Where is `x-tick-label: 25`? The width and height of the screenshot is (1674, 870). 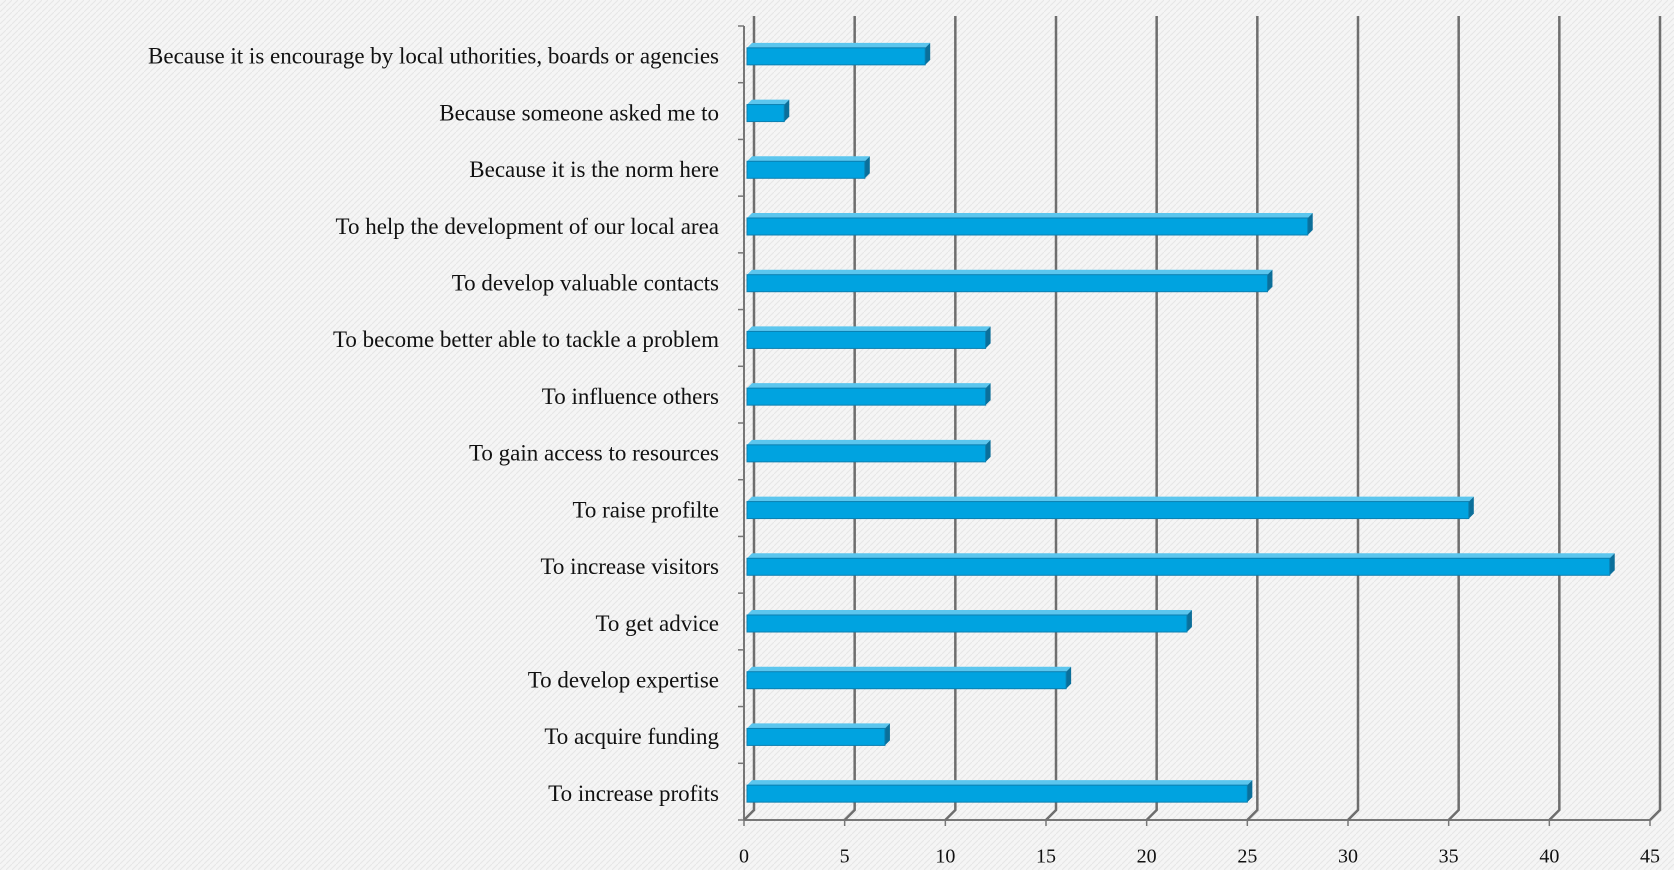 x-tick-label: 25 is located at coordinates (1247, 857).